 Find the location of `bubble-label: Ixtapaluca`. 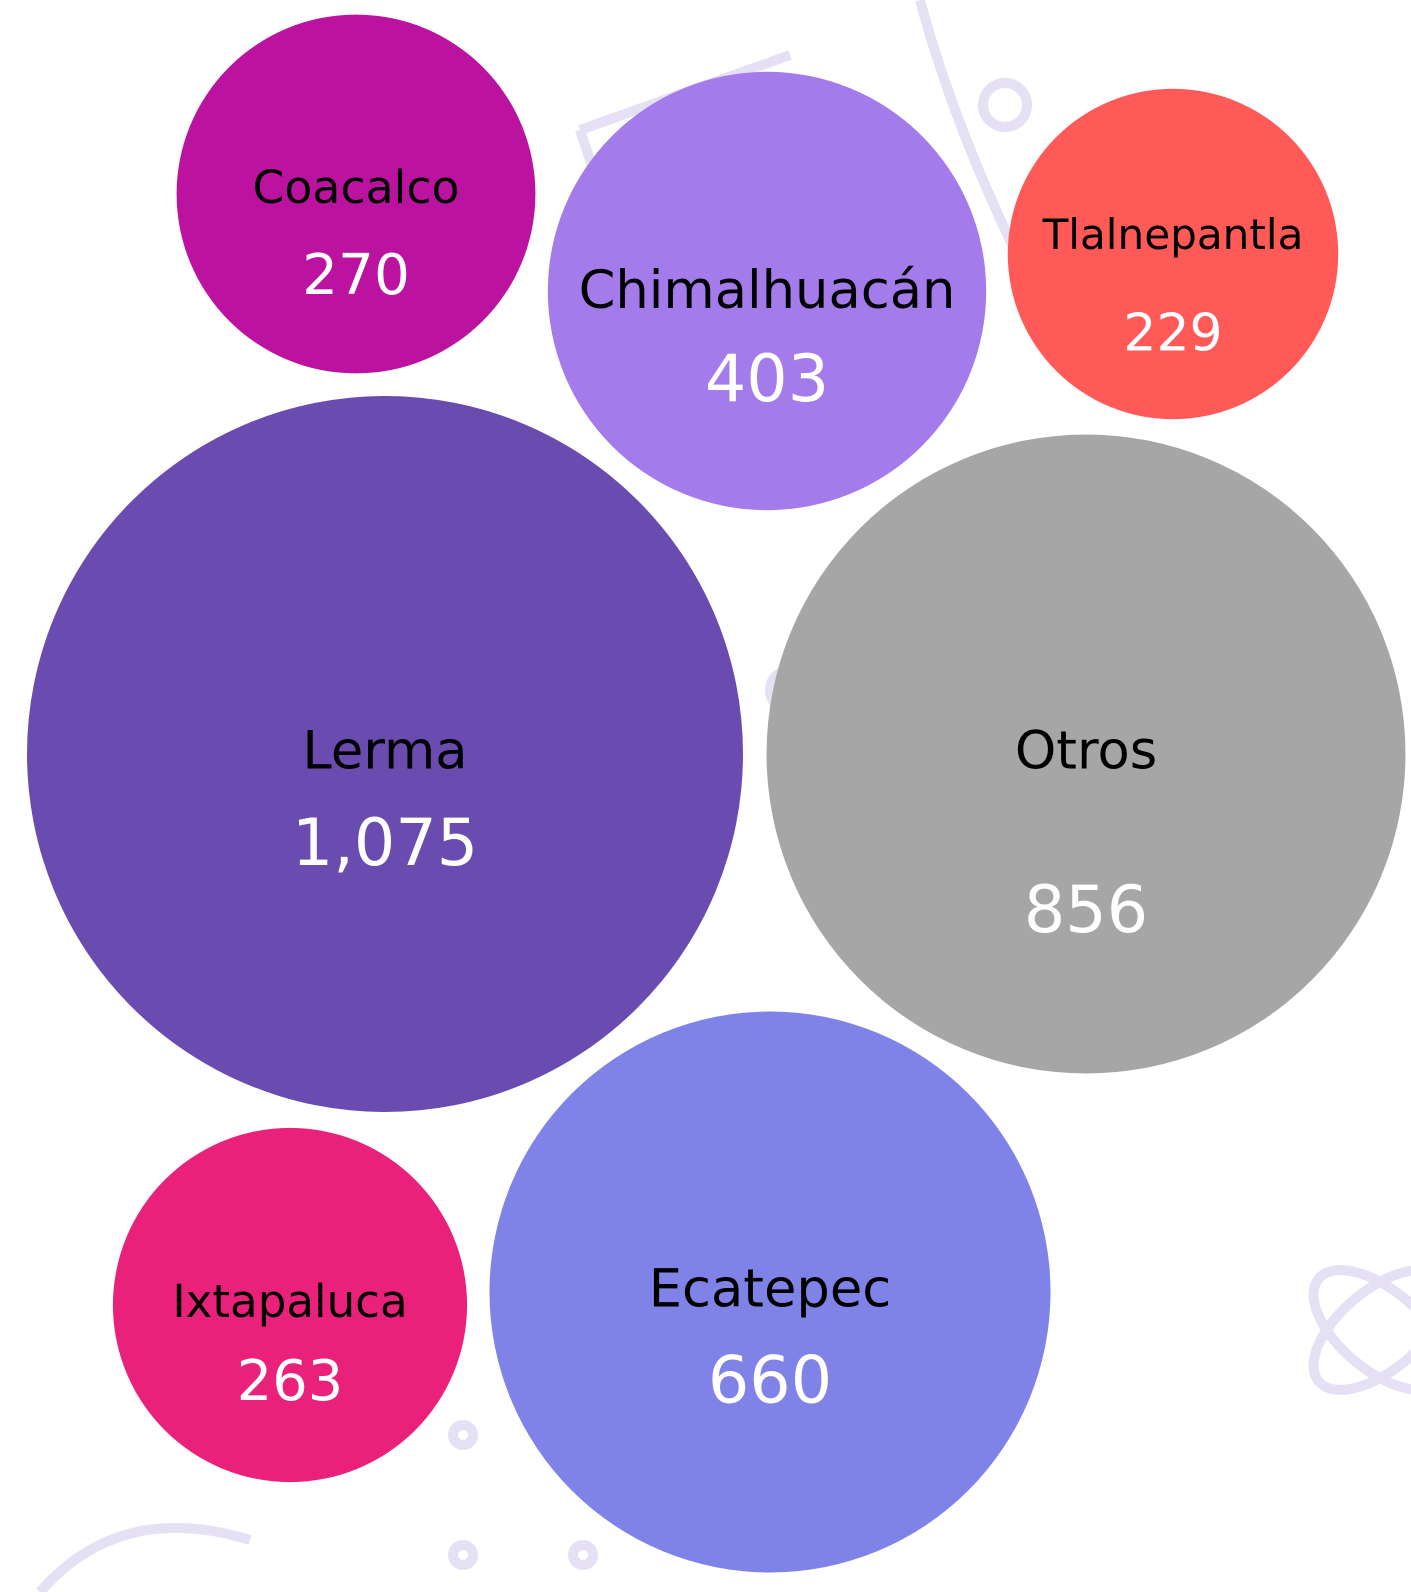

bubble-label: Ixtapaluca is located at coordinates (289, 1301).